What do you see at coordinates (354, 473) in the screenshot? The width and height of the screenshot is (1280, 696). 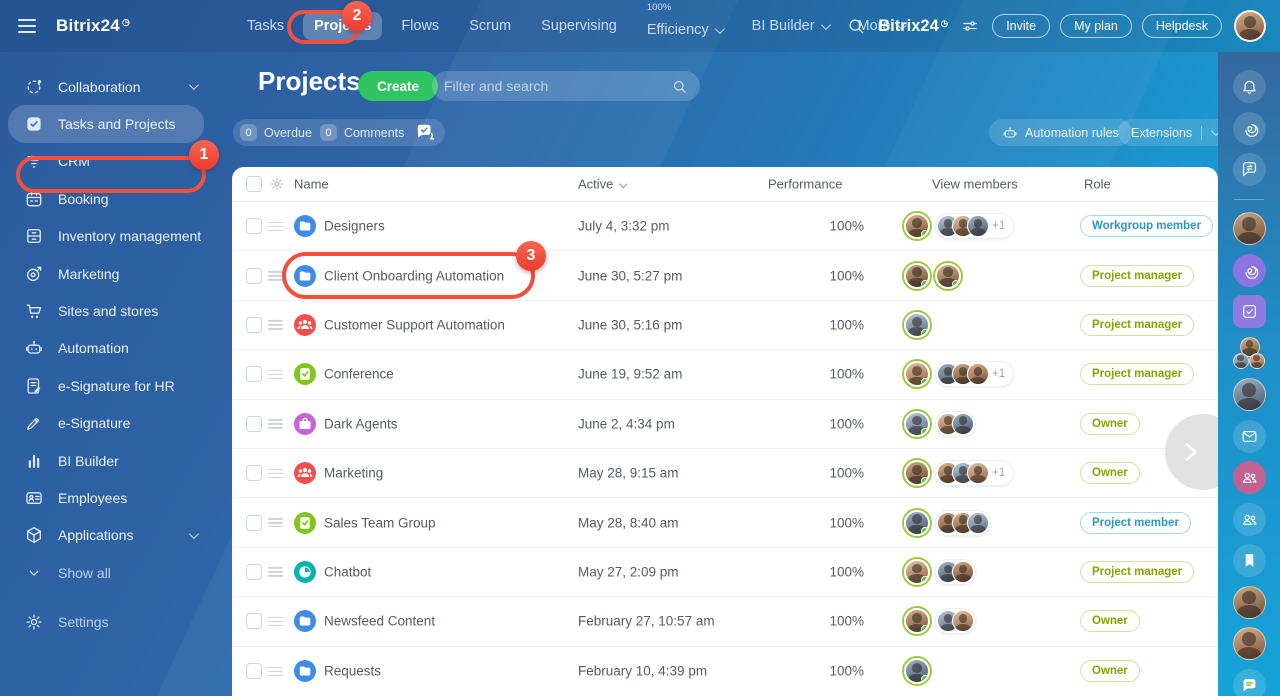 I see `project-name-link: Marketing` at bounding box center [354, 473].